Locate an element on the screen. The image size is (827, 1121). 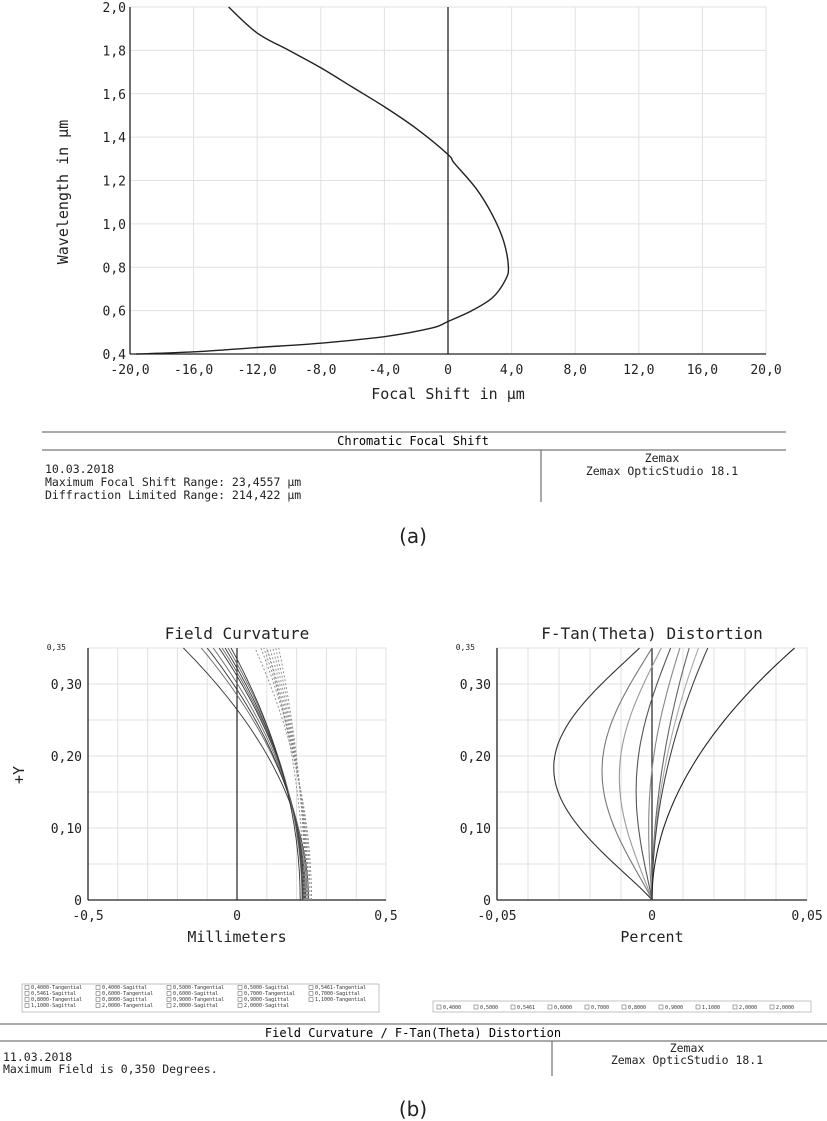
fc-legend-label: 0,6000-Sagittal is located at coordinates (195, 994).